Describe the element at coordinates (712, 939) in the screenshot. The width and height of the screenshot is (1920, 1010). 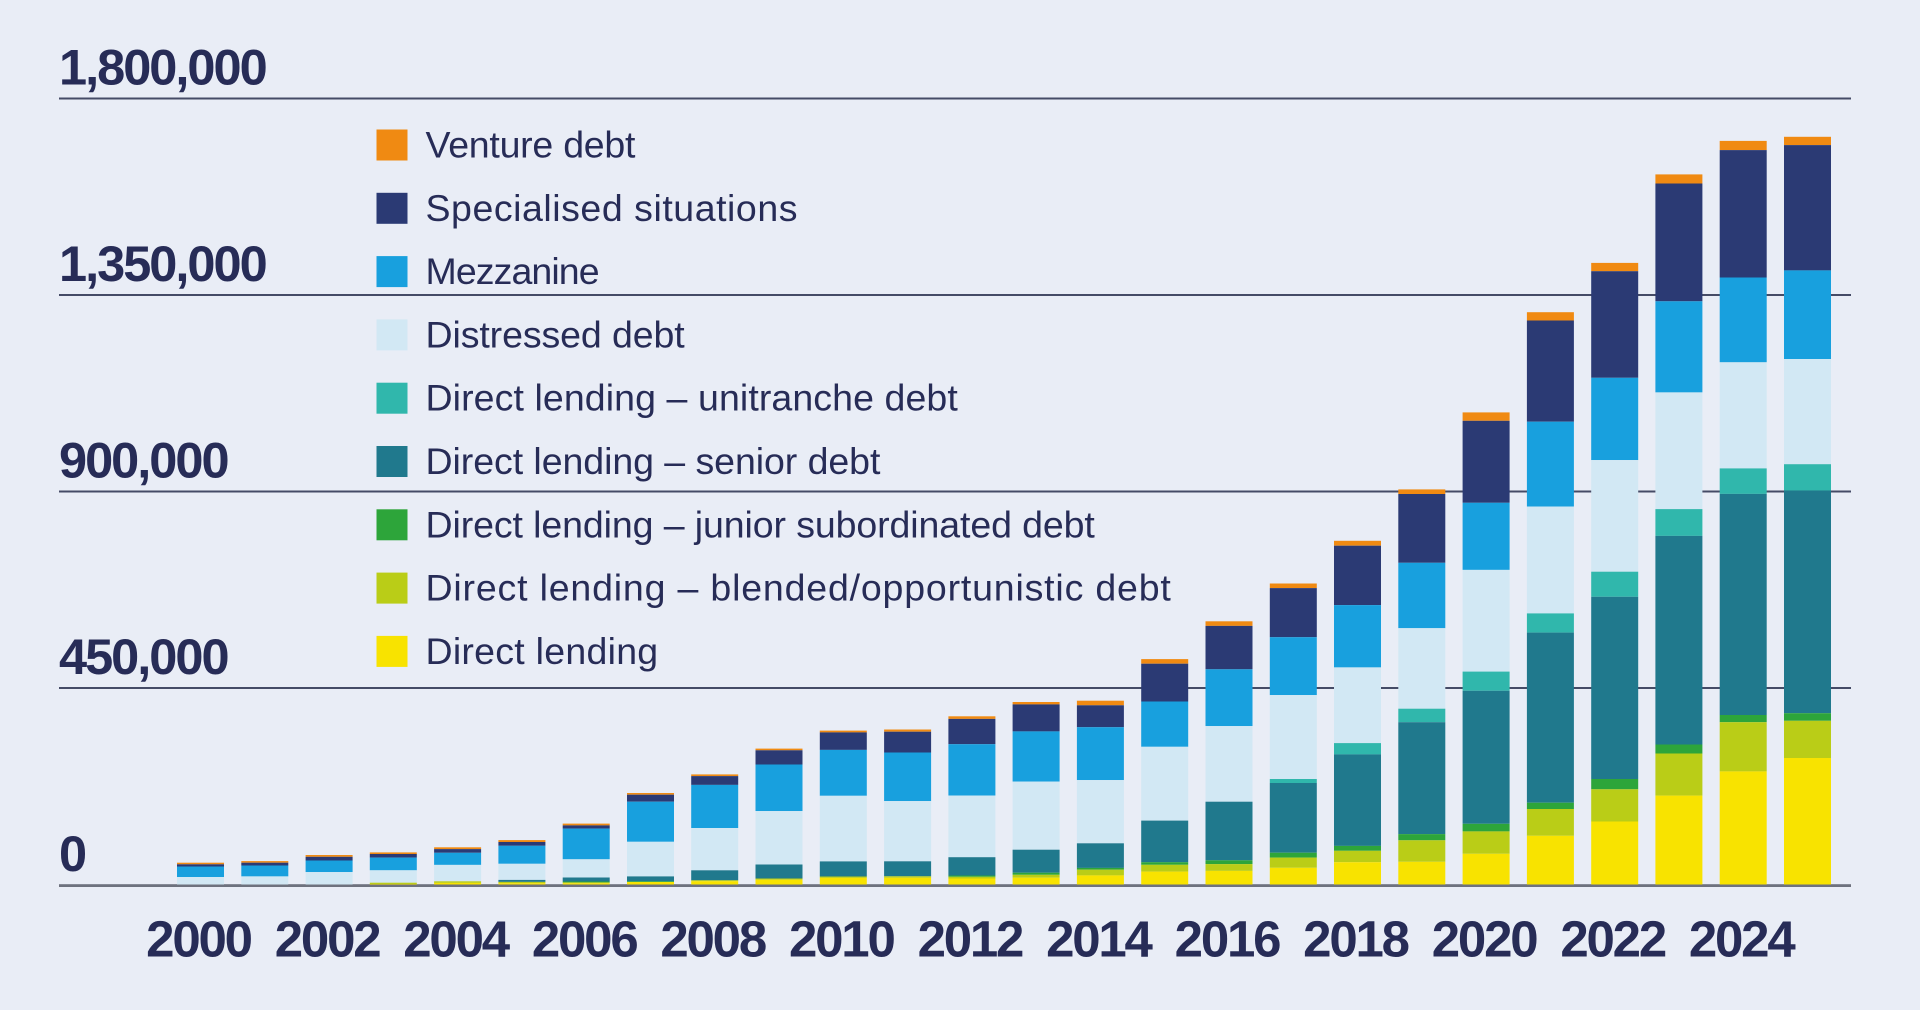
I see `svg-text: 2008` at that location.